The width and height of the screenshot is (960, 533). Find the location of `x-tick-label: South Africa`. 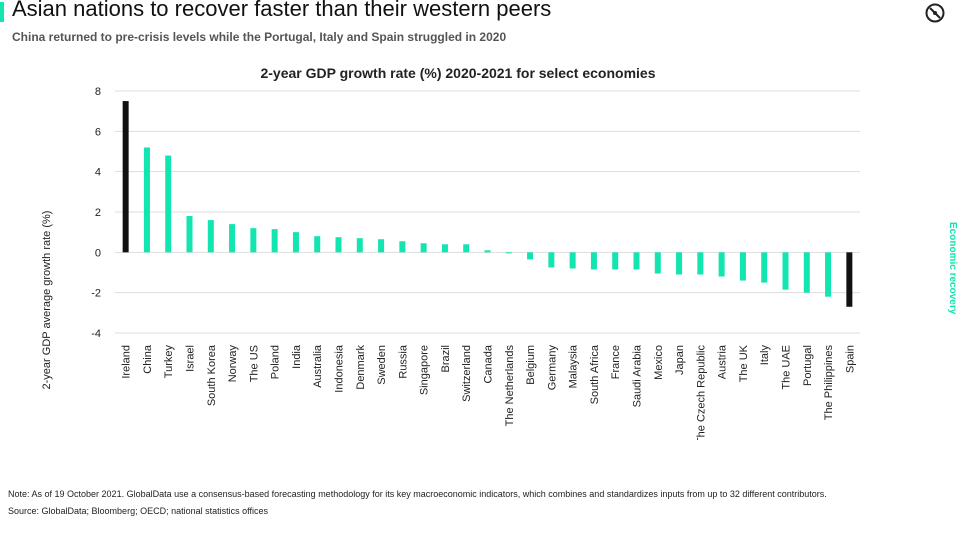

x-tick-label: South Africa is located at coordinates (595, 374).